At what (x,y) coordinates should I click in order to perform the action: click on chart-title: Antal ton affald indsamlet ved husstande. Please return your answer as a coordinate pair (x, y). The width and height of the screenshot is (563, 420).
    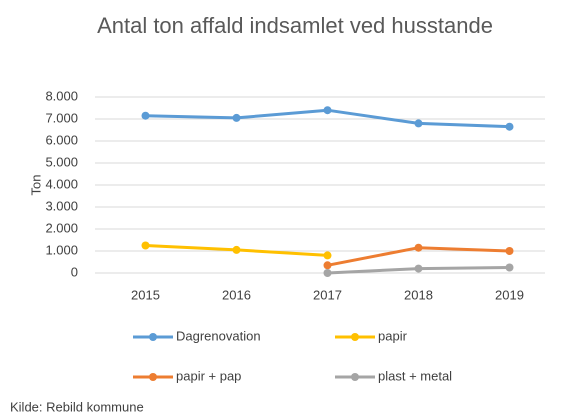
    Looking at the image, I should click on (295, 25).